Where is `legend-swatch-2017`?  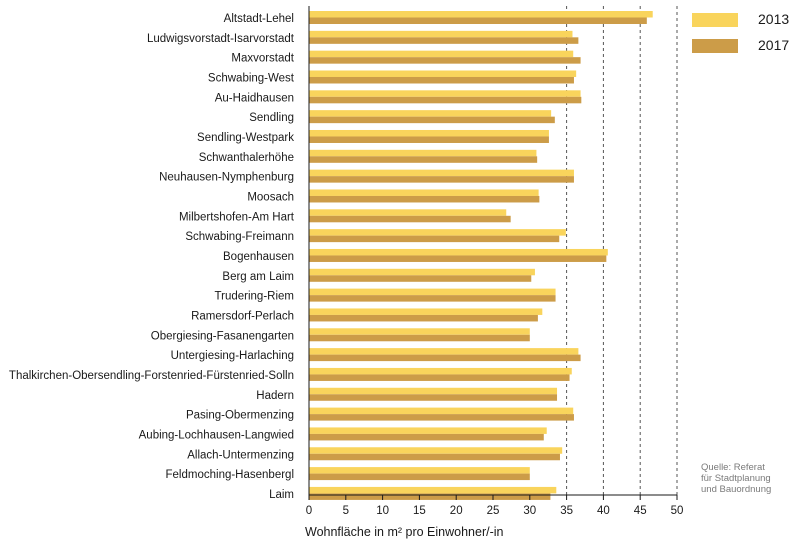 legend-swatch-2017 is located at coordinates (715, 46).